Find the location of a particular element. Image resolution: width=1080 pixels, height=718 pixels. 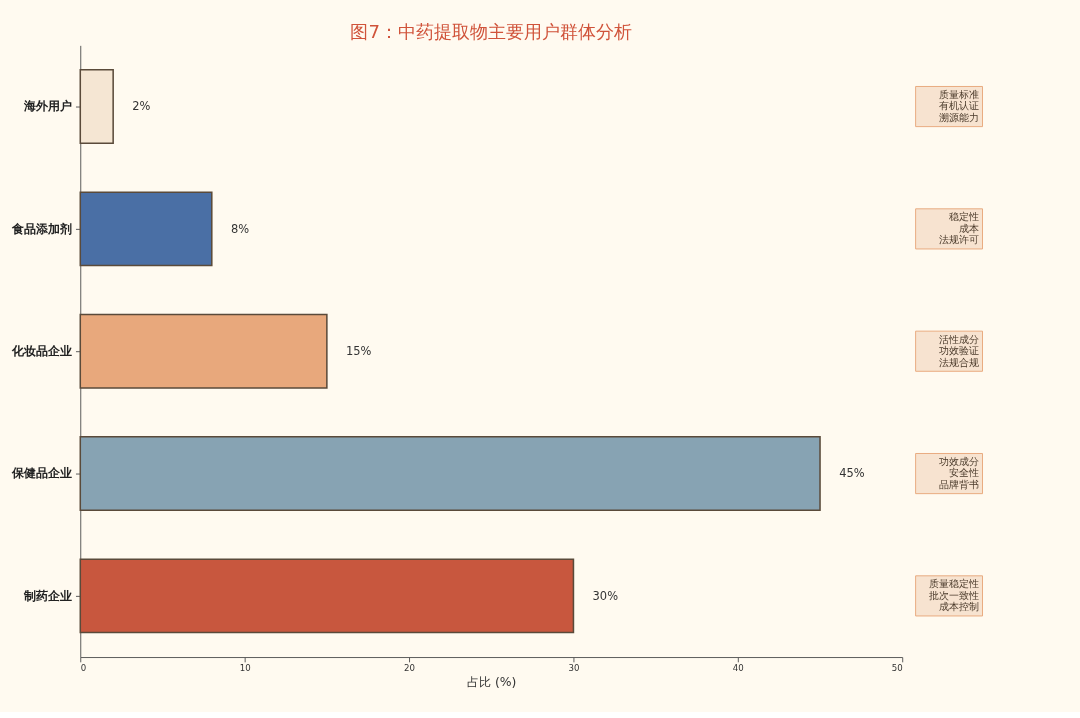

x-tick-label: 20 is located at coordinates (410, 667).